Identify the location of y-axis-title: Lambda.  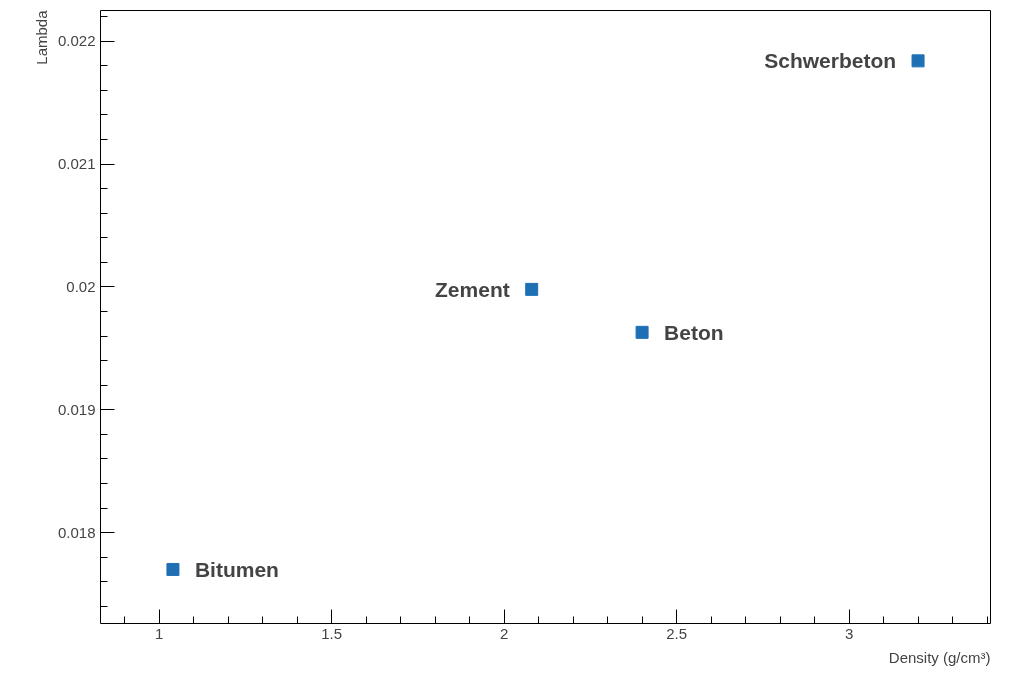
(41, 37).